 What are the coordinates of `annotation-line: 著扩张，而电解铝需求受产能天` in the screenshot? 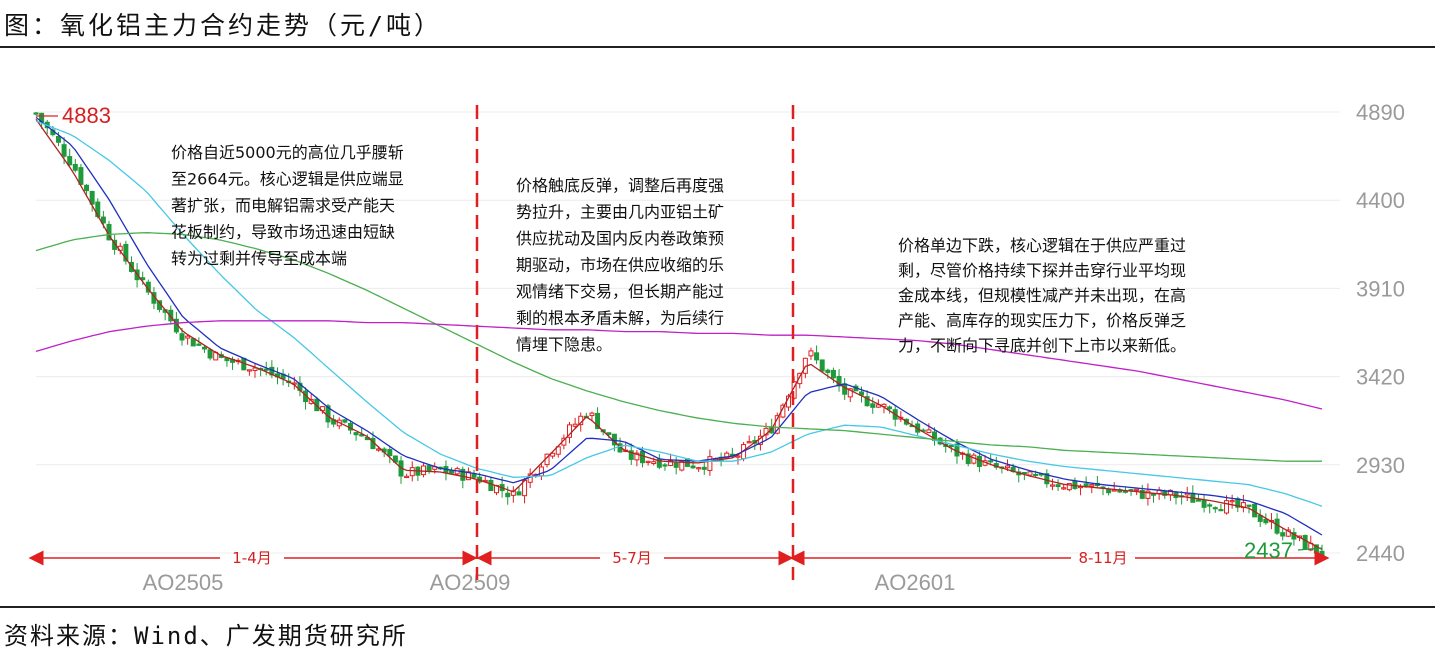 It's located at (283, 205).